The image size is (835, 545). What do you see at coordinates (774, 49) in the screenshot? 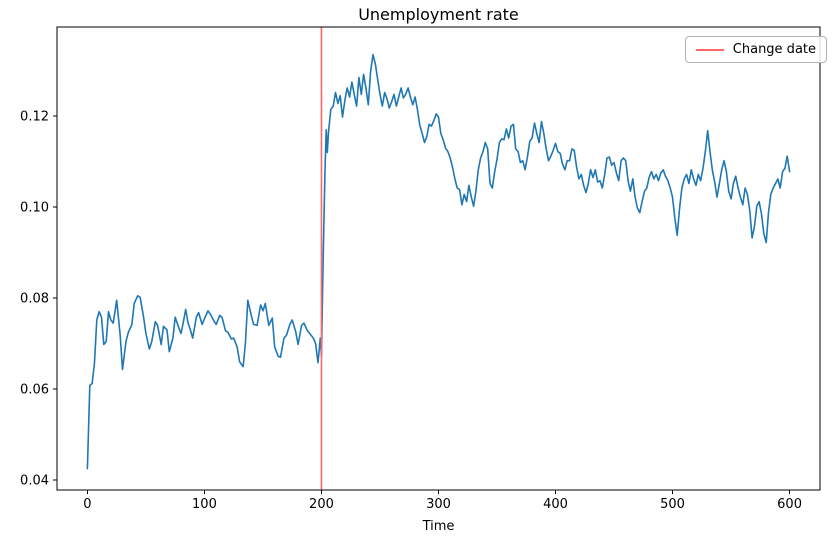
I see `legend-label: Change date` at bounding box center [774, 49].